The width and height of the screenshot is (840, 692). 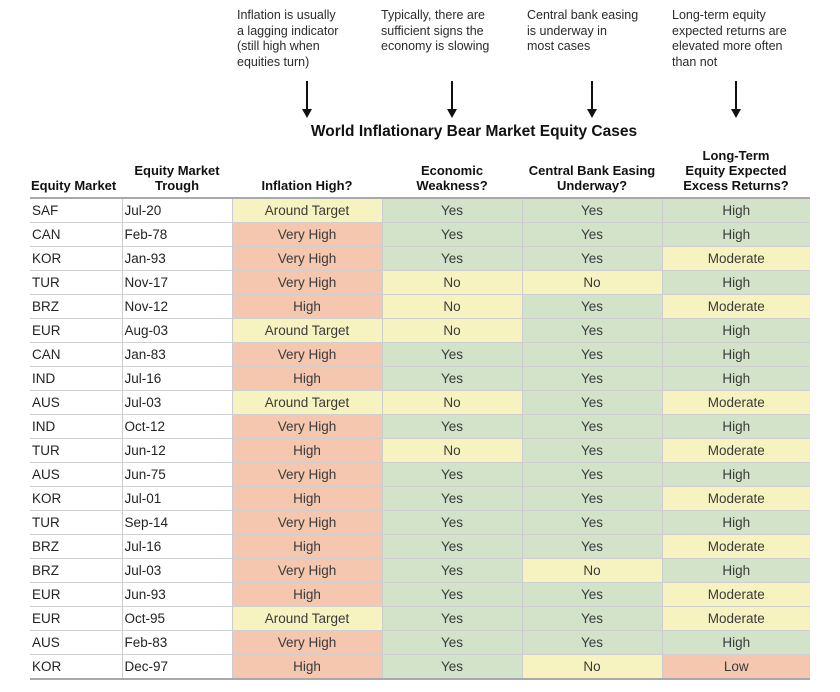 I want to click on cell-trough: Feb-78, so click(x=177, y=234).